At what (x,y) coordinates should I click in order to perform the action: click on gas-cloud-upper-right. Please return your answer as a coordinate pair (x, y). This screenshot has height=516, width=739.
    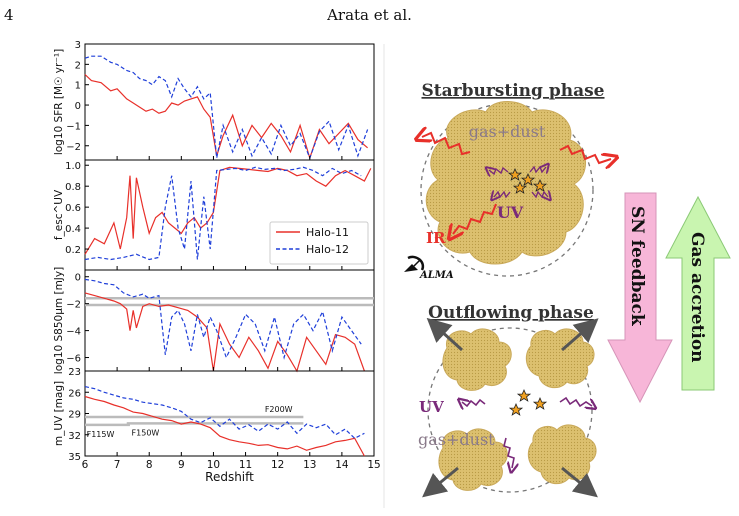
    Looking at the image, I should click on (560, 358).